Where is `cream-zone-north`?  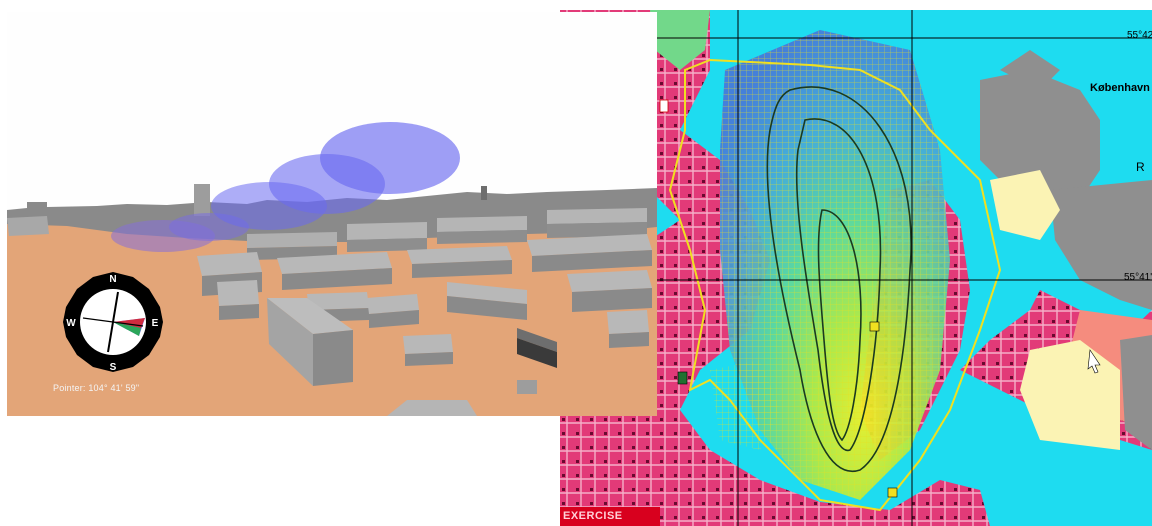 cream-zone-north is located at coordinates (1025, 205).